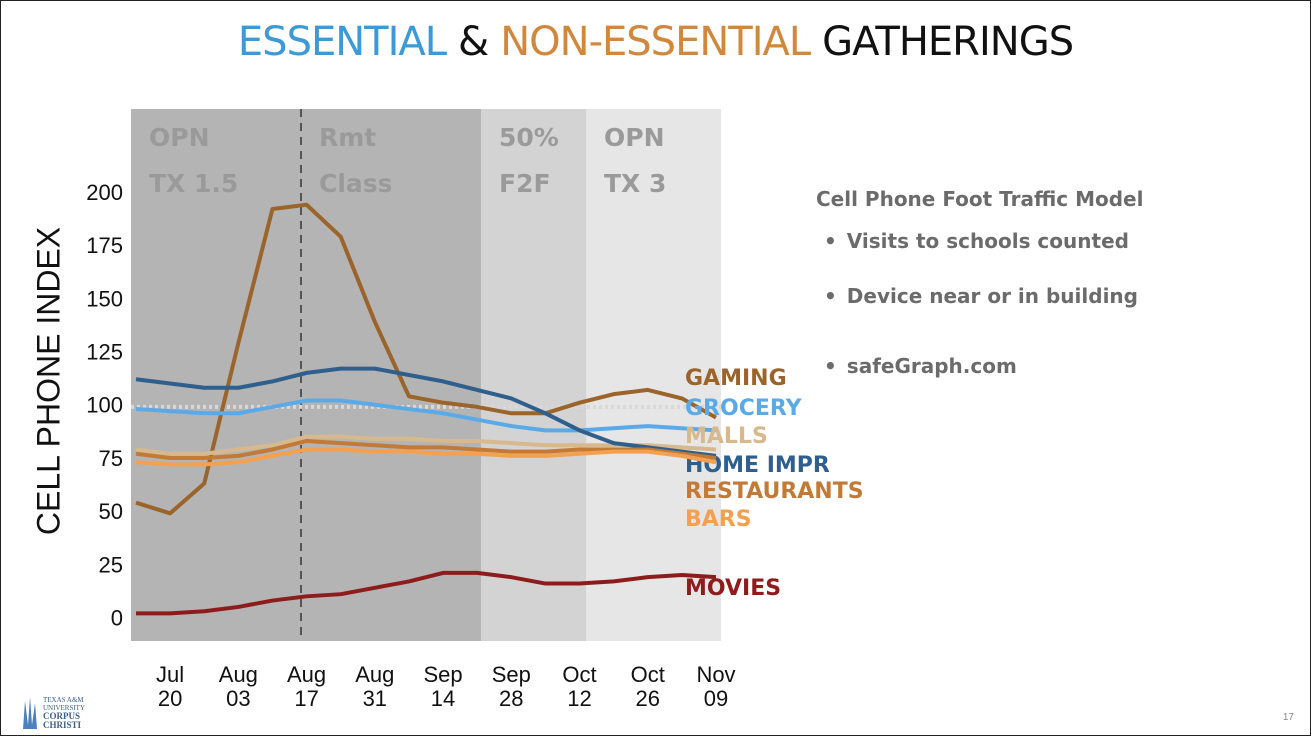 The width and height of the screenshot is (1311, 736). What do you see at coordinates (104, 245) in the screenshot?
I see `y-tick-label: 175` at bounding box center [104, 245].